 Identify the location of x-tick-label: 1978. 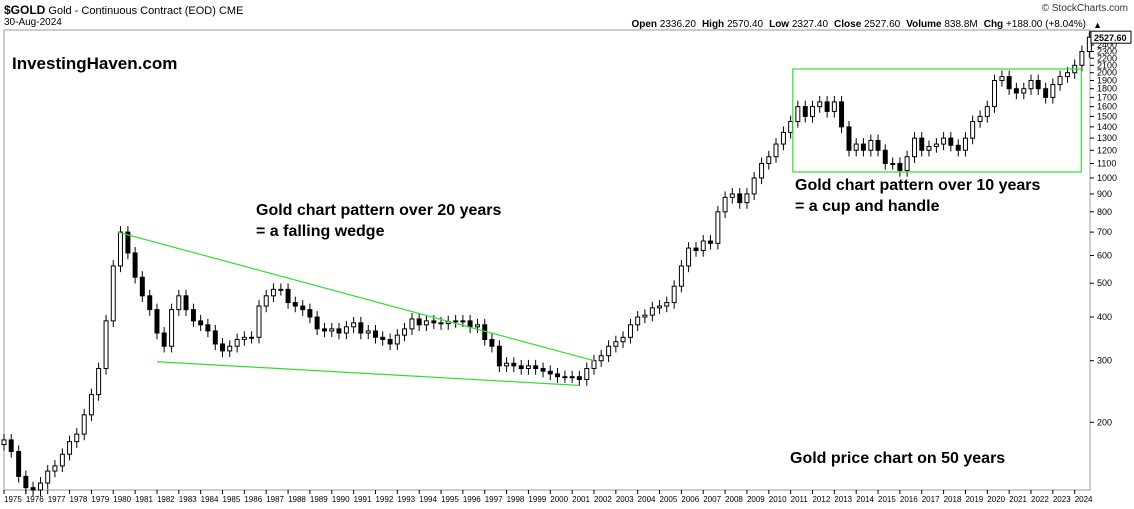
(79, 499).